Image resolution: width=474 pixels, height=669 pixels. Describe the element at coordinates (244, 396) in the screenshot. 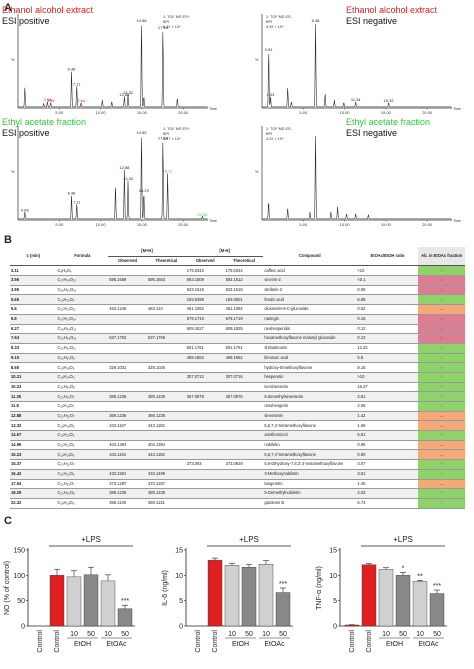

I see `cell-neg-theo: 357.0876` at that location.